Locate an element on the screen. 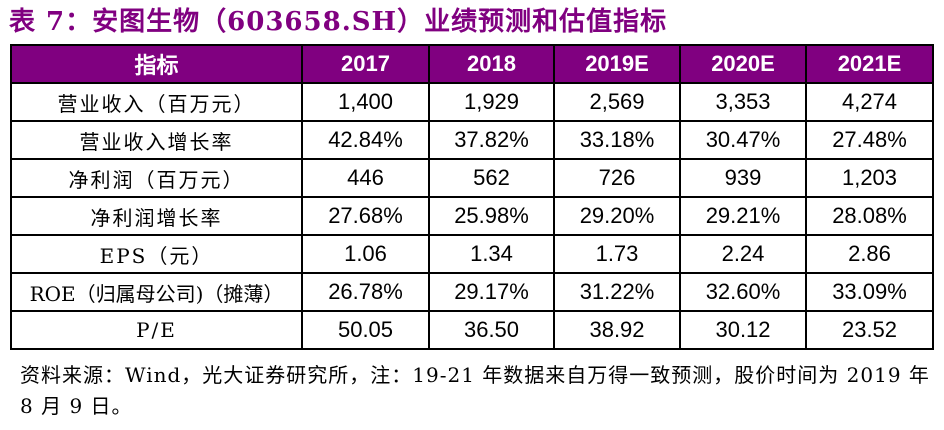 The image size is (944, 430). cell-value: 38.92 is located at coordinates (617, 330).